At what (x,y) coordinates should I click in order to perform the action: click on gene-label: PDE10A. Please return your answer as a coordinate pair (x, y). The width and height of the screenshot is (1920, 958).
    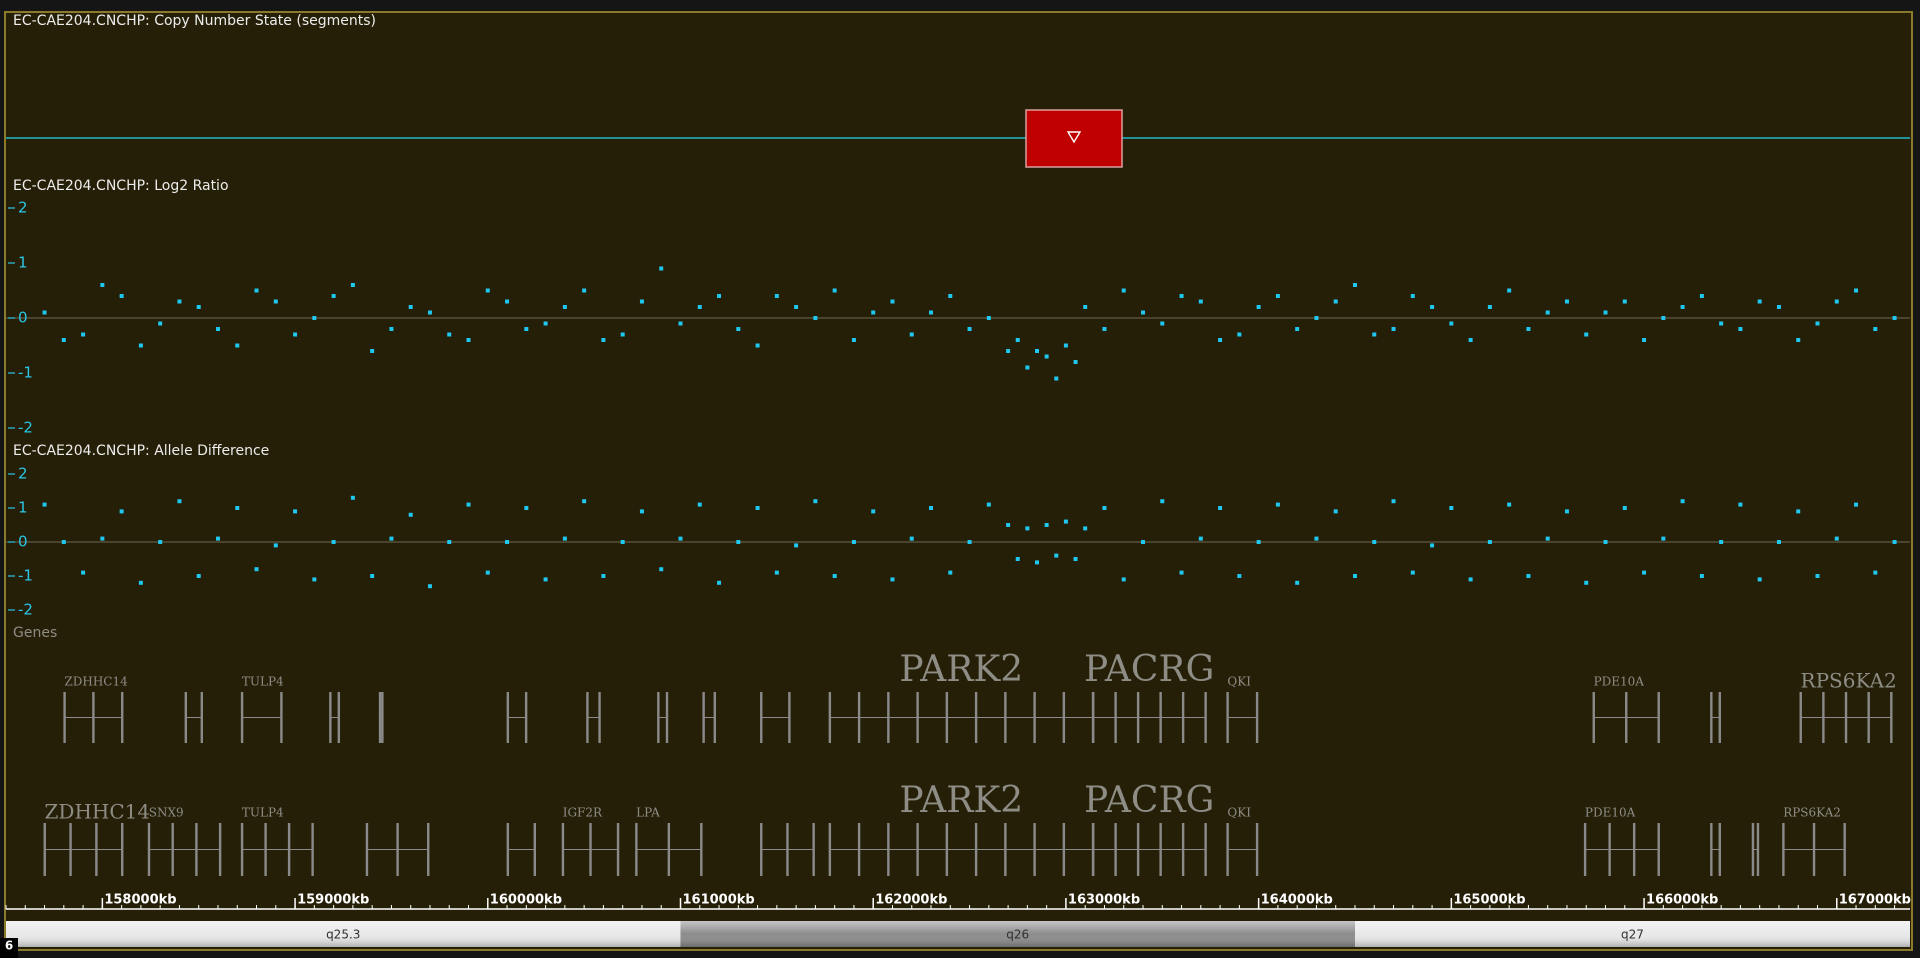
    Looking at the image, I should click on (1619, 682).